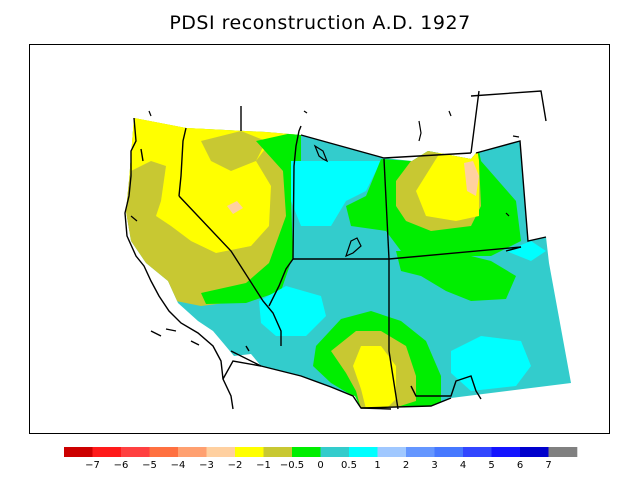  What do you see at coordinates (434, 465) in the screenshot?
I see `scale-tick-label: 3` at bounding box center [434, 465].